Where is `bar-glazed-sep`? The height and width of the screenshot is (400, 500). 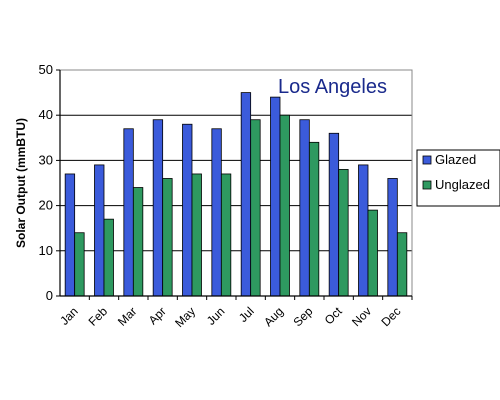 bar-glazed-sep is located at coordinates (304, 208).